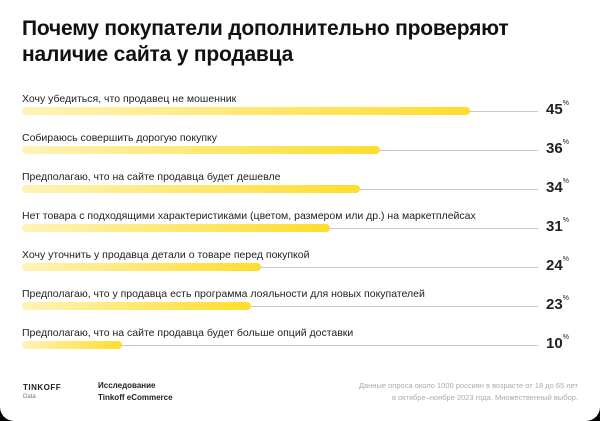 This screenshot has height=421, width=600. I want to click on tinkoff-logo: TINKOFF, so click(42, 387).